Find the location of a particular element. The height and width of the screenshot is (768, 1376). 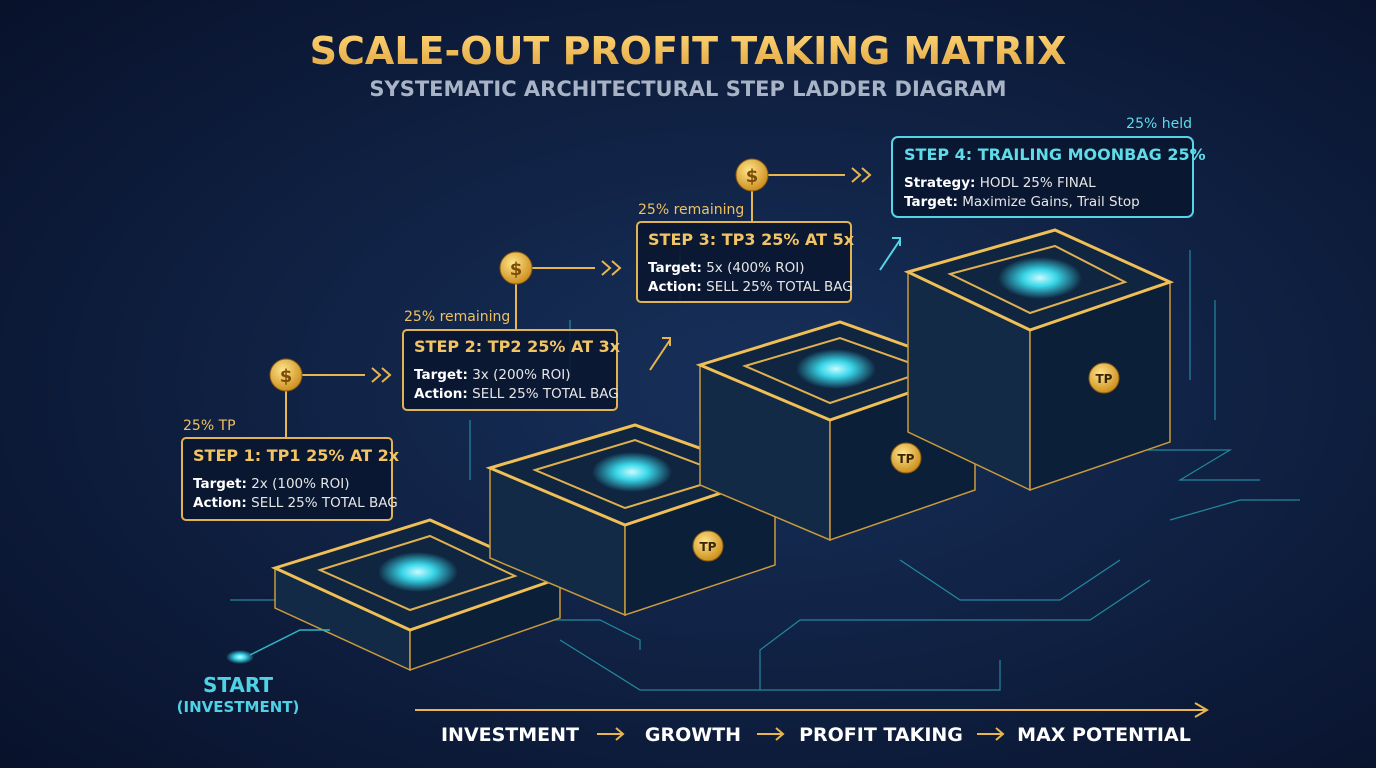

coins: $ $ $ is located at coordinates (519, 275).